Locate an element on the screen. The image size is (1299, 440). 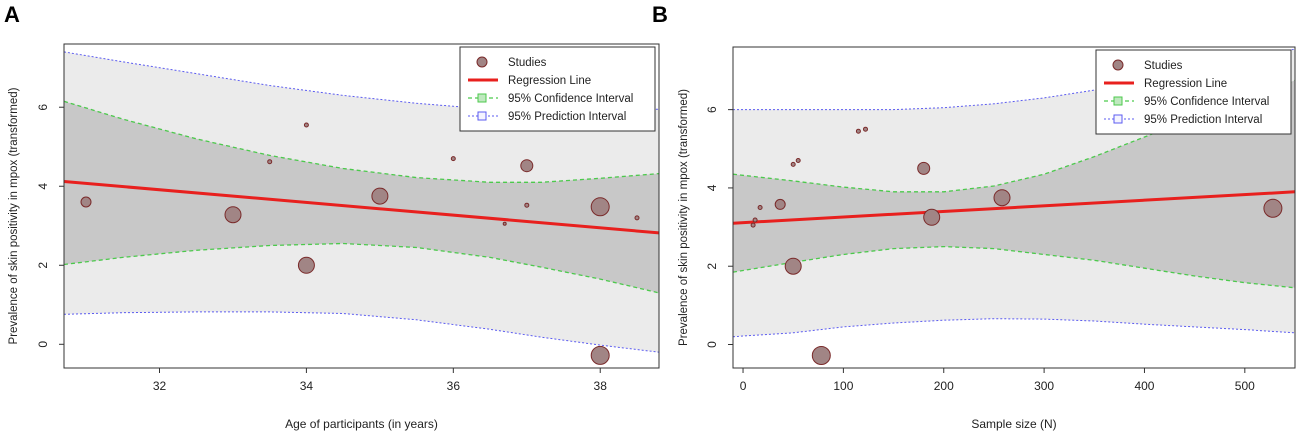
chart-a-xtick-label: 32 is located at coordinates (160, 386).